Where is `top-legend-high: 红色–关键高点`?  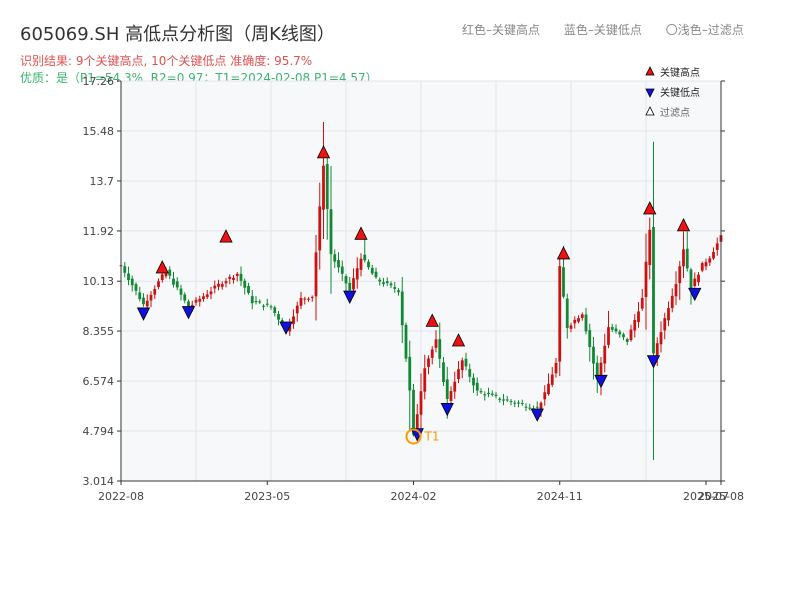
top-legend-high: 红色–关键高点 is located at coordinates (501, 30).